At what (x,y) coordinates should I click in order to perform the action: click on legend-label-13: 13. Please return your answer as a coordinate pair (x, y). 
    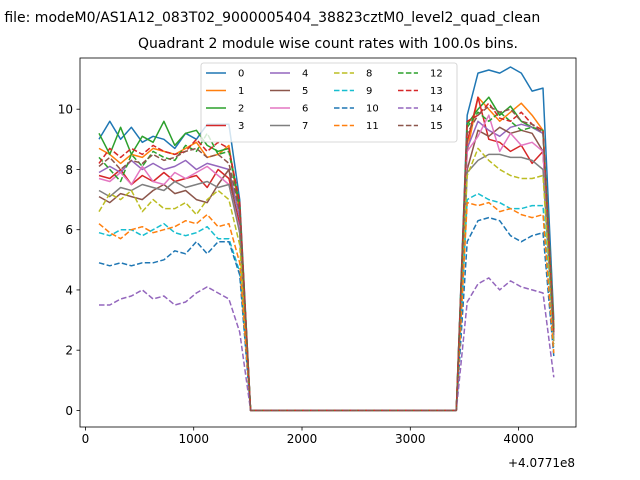
    Looking at the image, I should click on (436, 91).